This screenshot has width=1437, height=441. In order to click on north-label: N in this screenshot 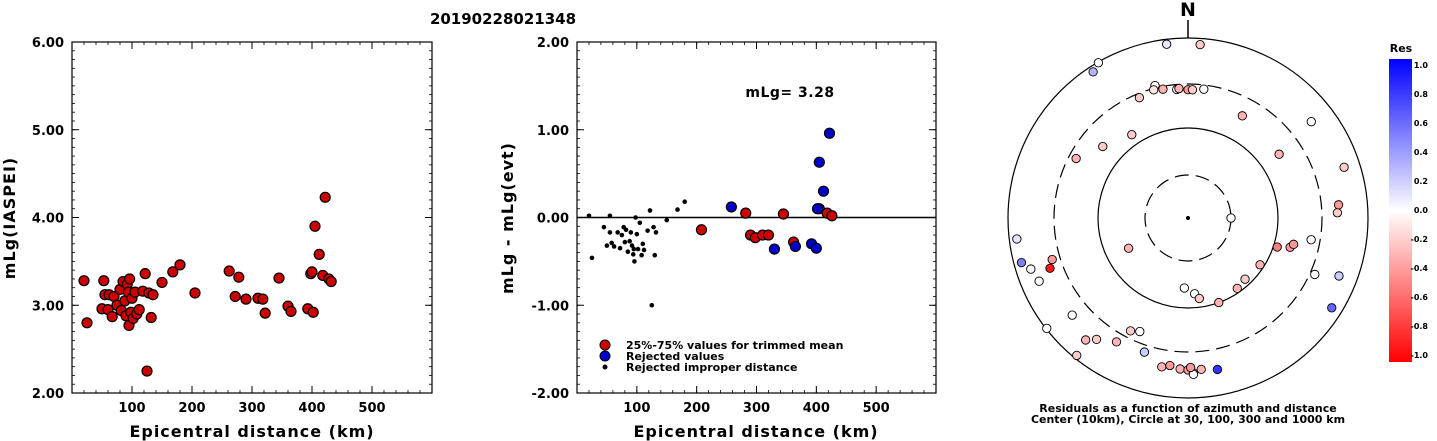, I will do `click(1188, 10)`.